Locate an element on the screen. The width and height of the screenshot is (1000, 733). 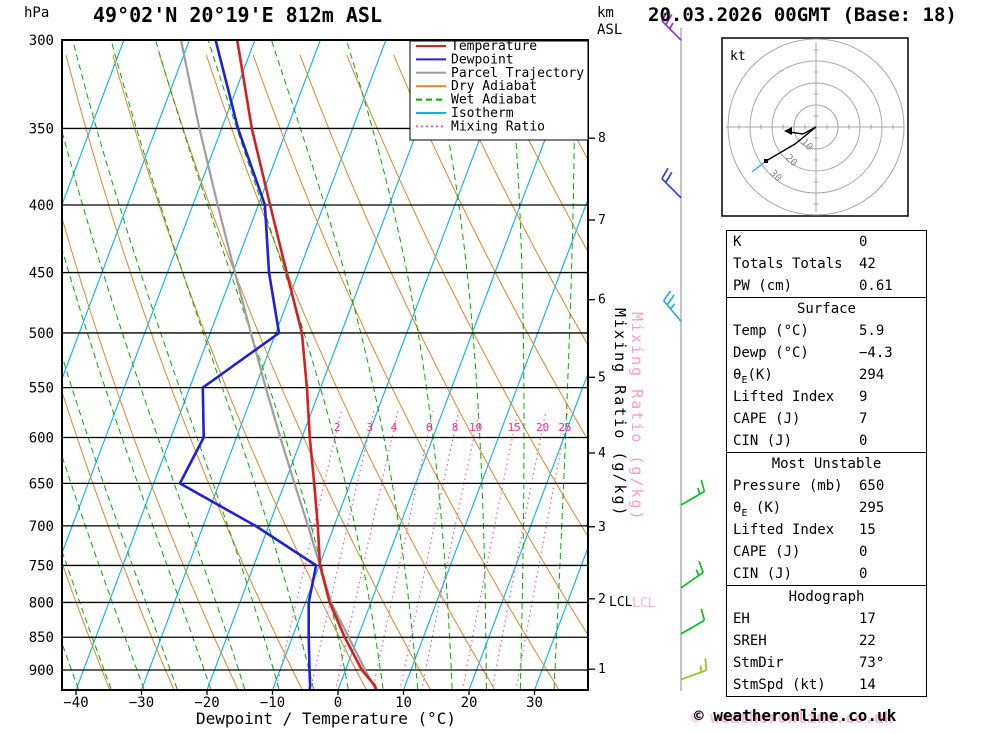
temperature-tick-label: 30 is located at coordinates (534, 703).